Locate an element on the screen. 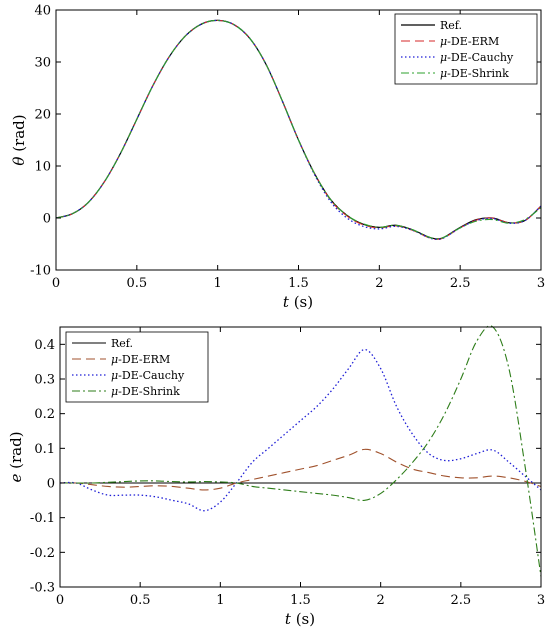 This screenshot has height=631, width=550. y-tick-label: -10 is located at coordinates (40, 271).